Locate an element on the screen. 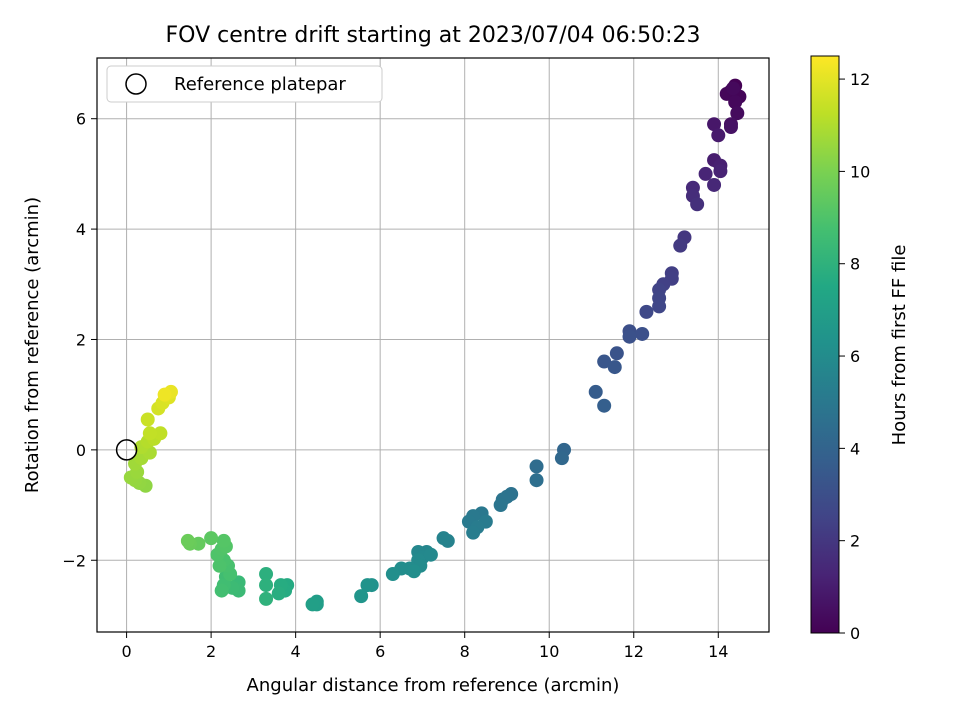 The width and height of the screenshot is (960, 720). colorbar-tick-label: 4 is located at coordinates (855, 448).